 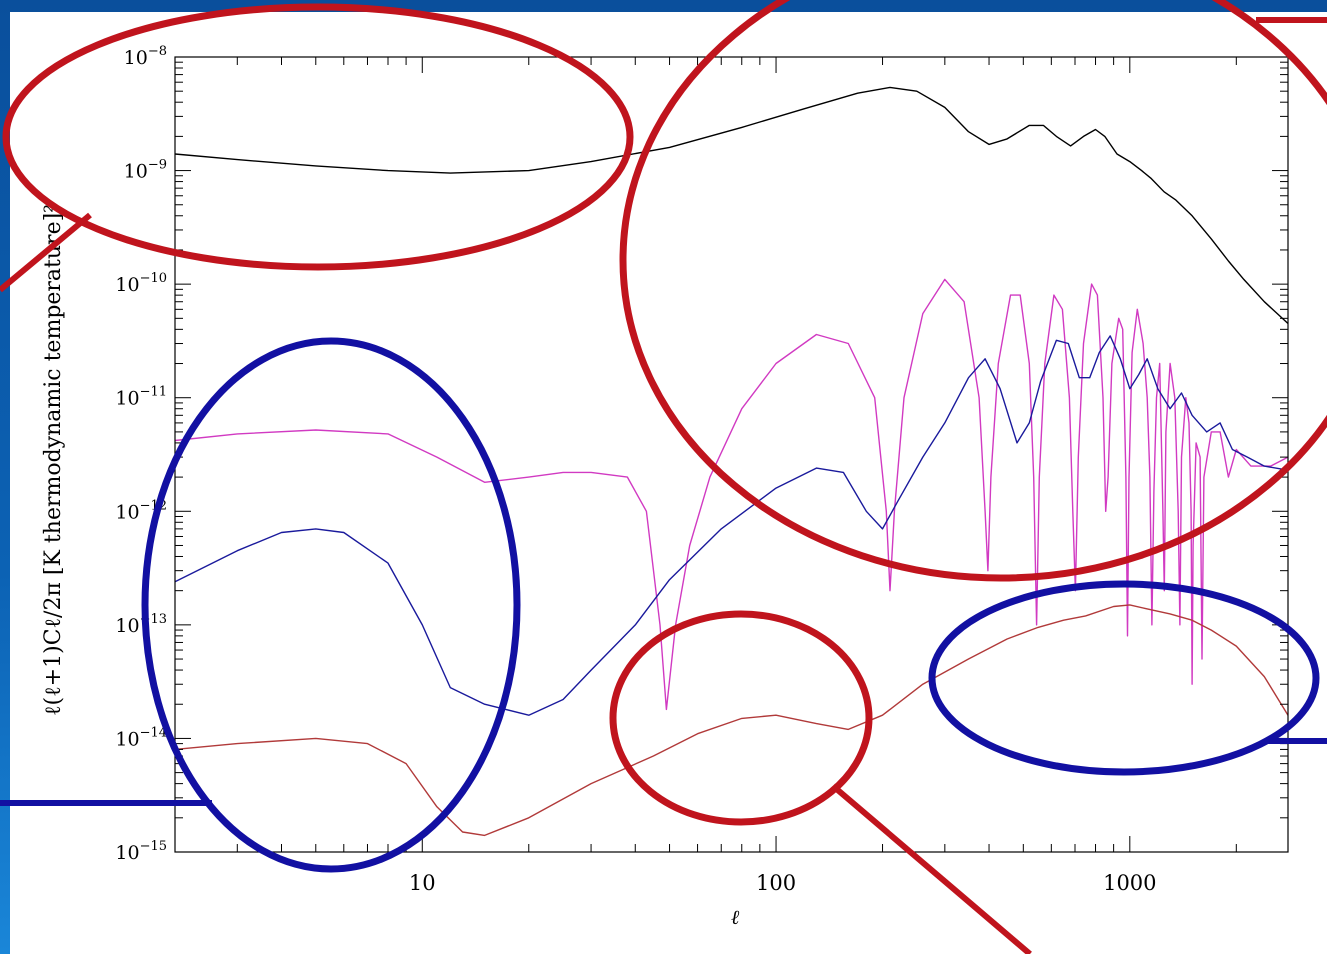 I want to click on y-tick-label: 10⁻¹⁴, so click(x=141, y=737).